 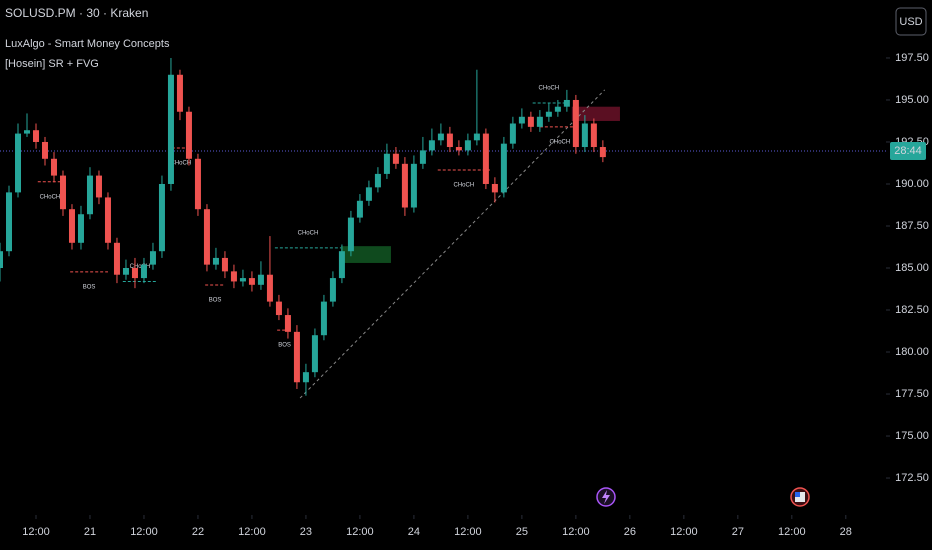 What do you see at coordinates (595, 113) in the screenshot?
I see `fvg-box` at bounding box center [595, 113].